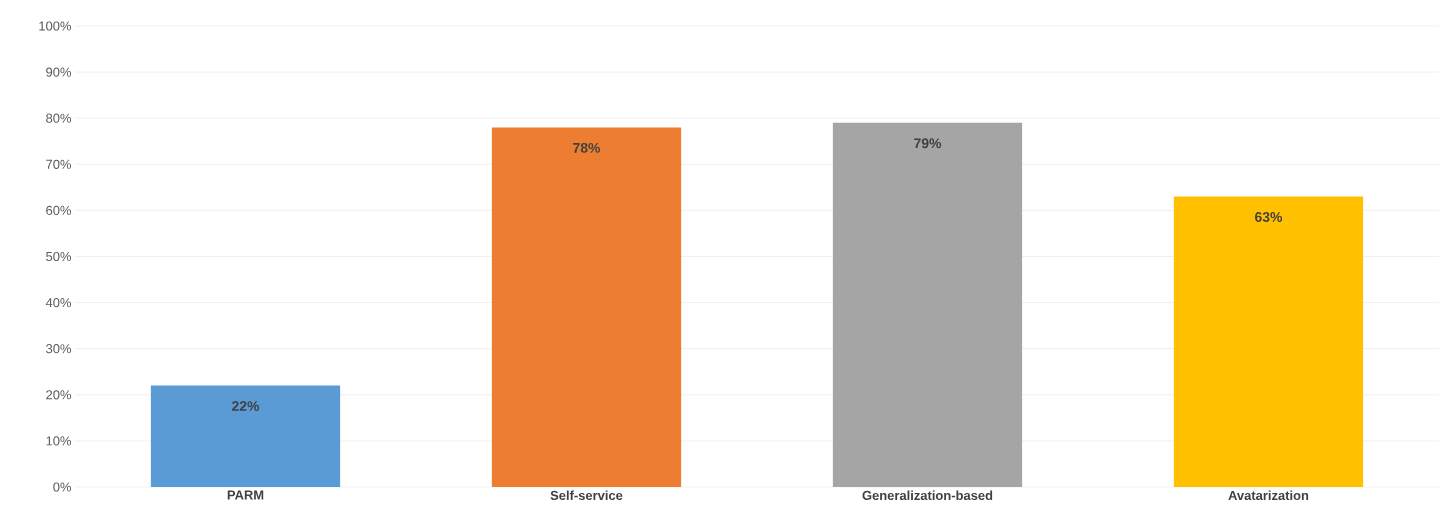  Describe the element at coordinates (245, 495) in the screenshot. I see `x-tick-label: PARM` at that location.